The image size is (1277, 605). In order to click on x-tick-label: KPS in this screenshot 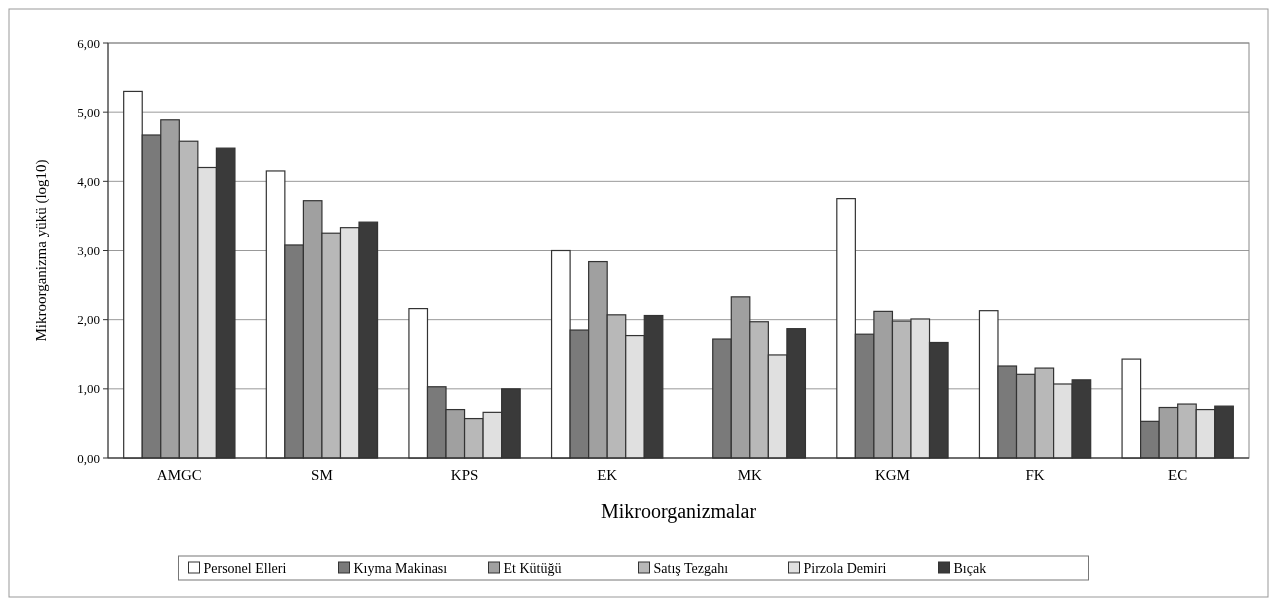, I will do `click(464, 475)`.